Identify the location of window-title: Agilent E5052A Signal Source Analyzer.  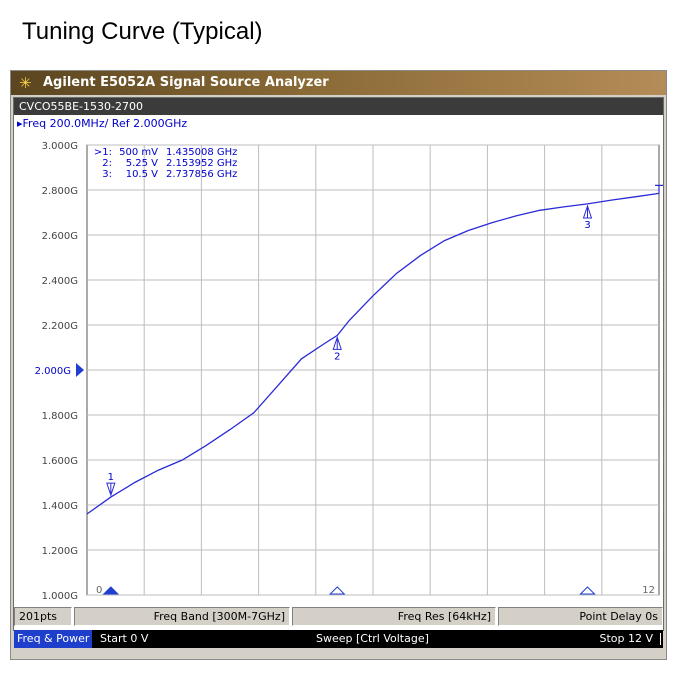
(186, 82).